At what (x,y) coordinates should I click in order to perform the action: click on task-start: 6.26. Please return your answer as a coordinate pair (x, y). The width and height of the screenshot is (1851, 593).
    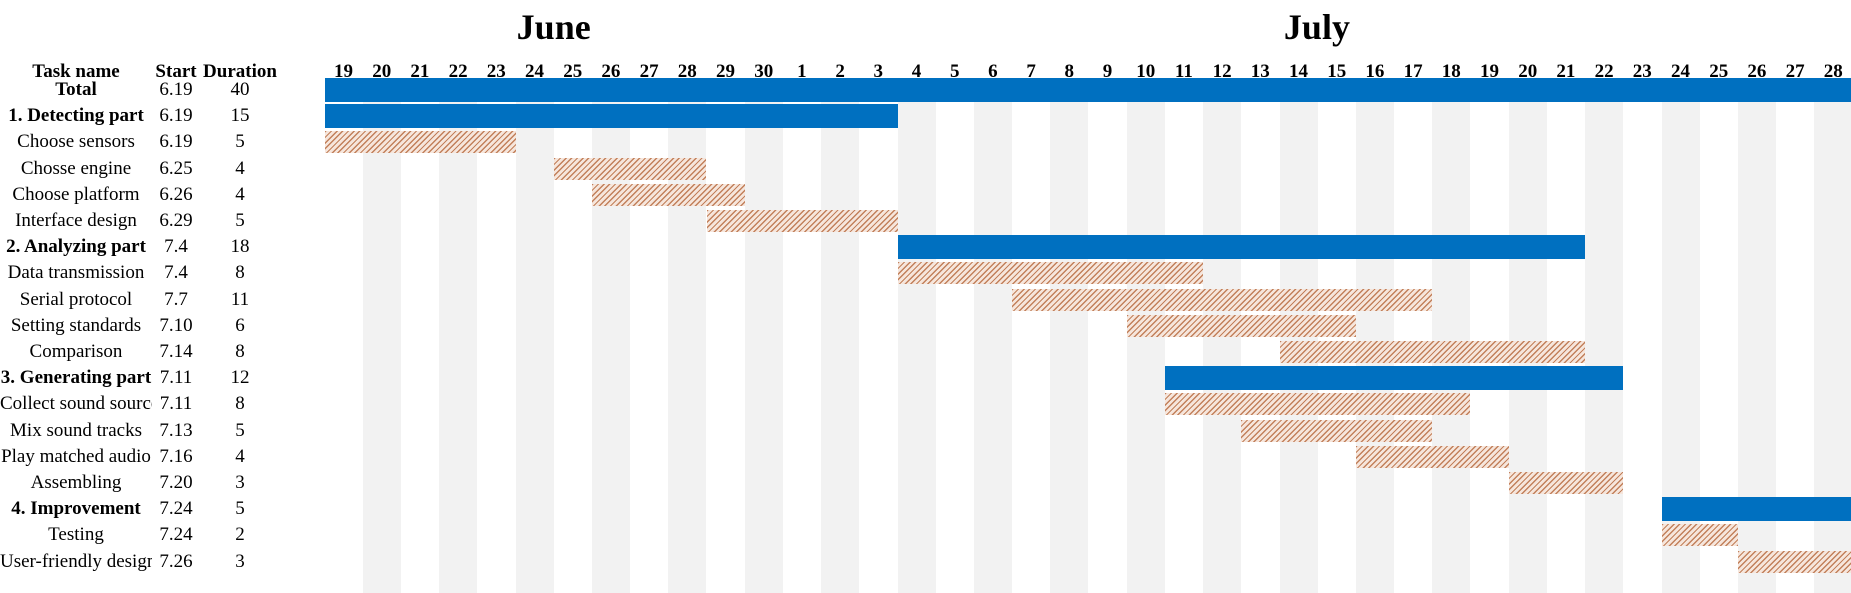
    Looking at the image, I should click on (176, 194).